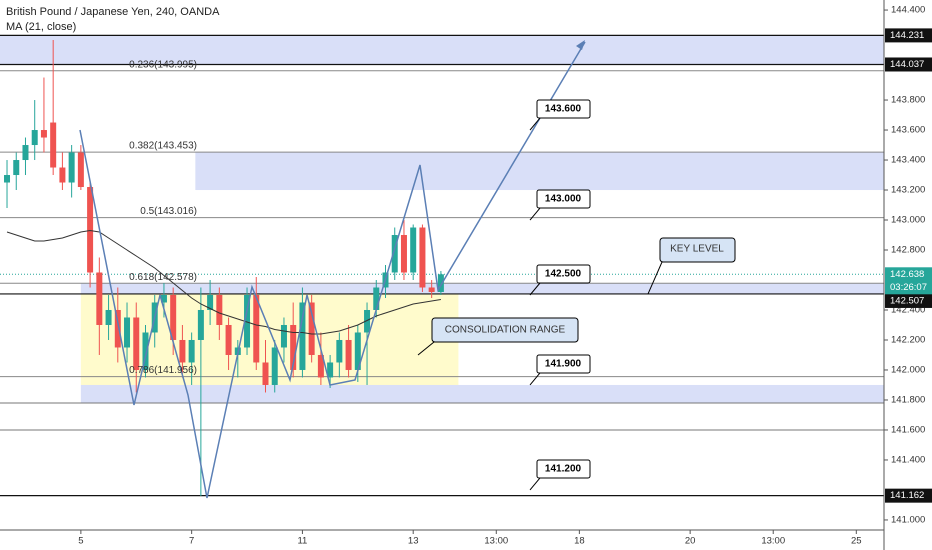 The width and height of the screenshot is (932, 550). Describe the element at coordinates (563, 199) in the screenshot. I see `callout-label: 143.000` at that location.